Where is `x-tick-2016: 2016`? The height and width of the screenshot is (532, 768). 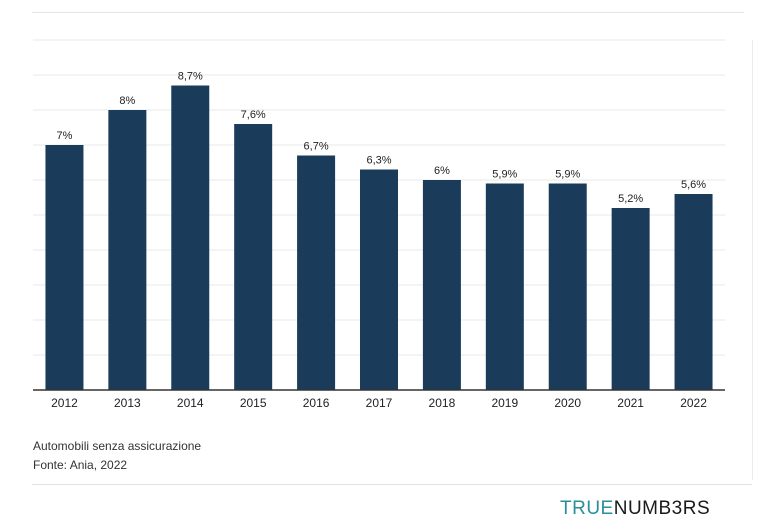 x-tick-2016: 2016 is located at coordinates (316, 403).